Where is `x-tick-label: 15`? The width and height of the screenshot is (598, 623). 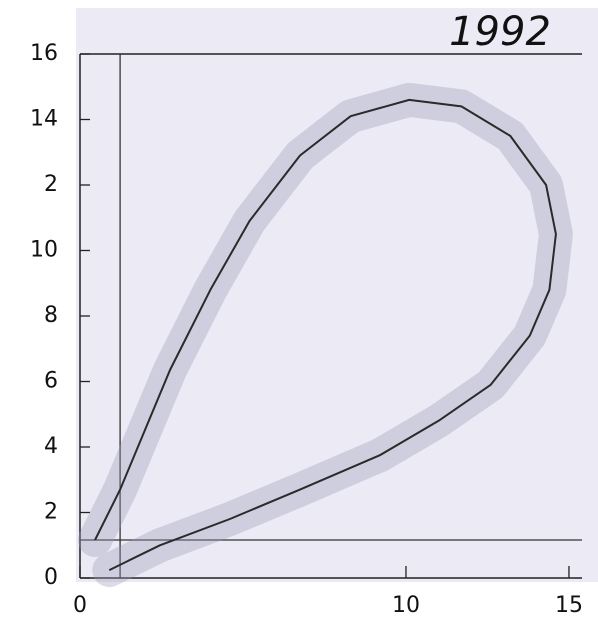 x-tick-label: 15 is located at coordinates (569, 605).